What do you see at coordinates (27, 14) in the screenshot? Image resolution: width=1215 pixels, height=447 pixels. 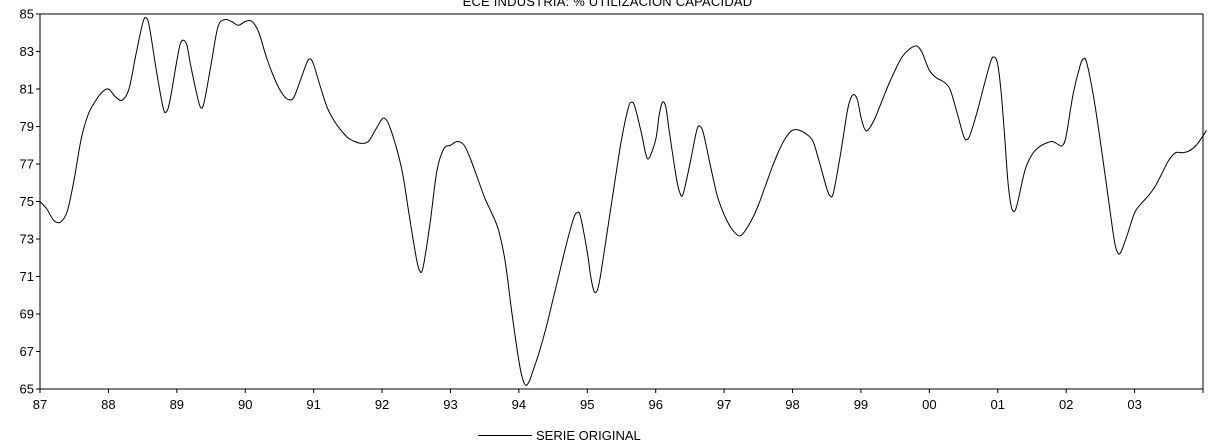 I see `y-tick-label: 85` at bounding box center [27, 14].